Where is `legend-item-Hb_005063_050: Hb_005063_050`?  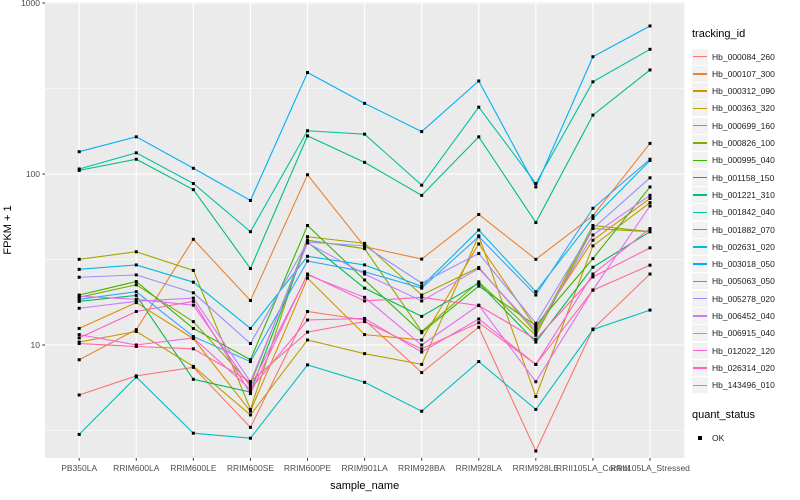 legend-item-Hb_005063_050: Hb_005063_050 is located at coordinates (733, 281).